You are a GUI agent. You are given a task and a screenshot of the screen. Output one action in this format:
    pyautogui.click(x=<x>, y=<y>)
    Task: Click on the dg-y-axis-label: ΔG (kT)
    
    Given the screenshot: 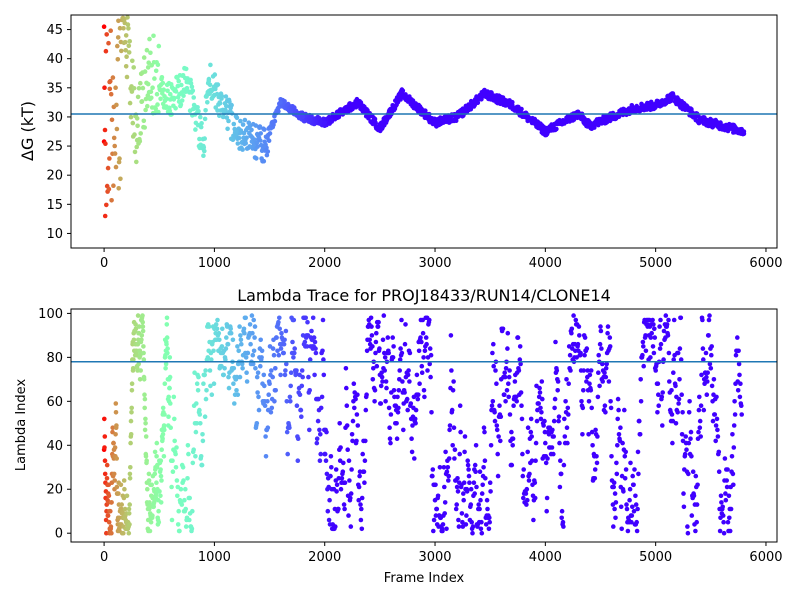 What is the action you would take?
    pyautogui.click(x=27, y=131)
    